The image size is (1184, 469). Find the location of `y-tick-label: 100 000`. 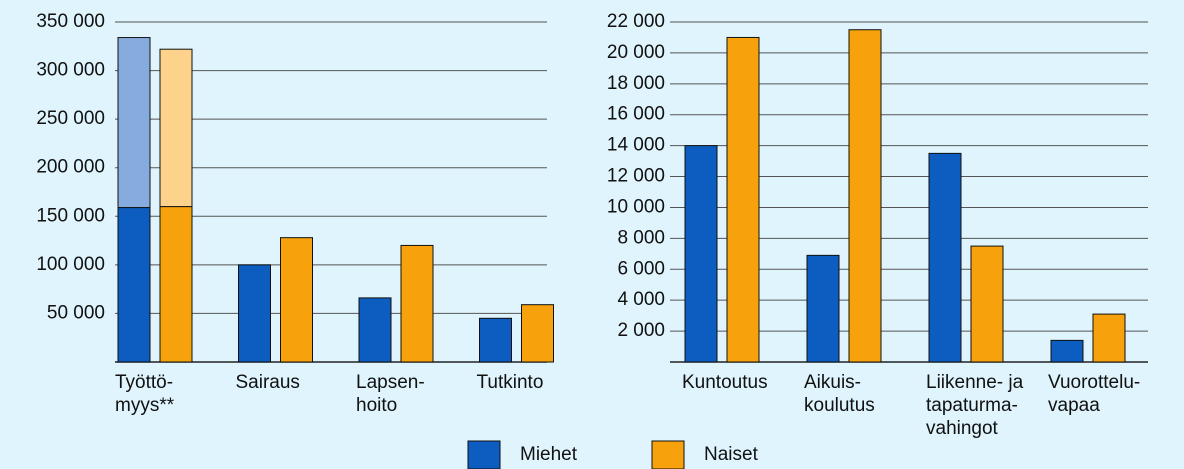

y-tick-label: 100 000 is located at coordinates (70, 264).